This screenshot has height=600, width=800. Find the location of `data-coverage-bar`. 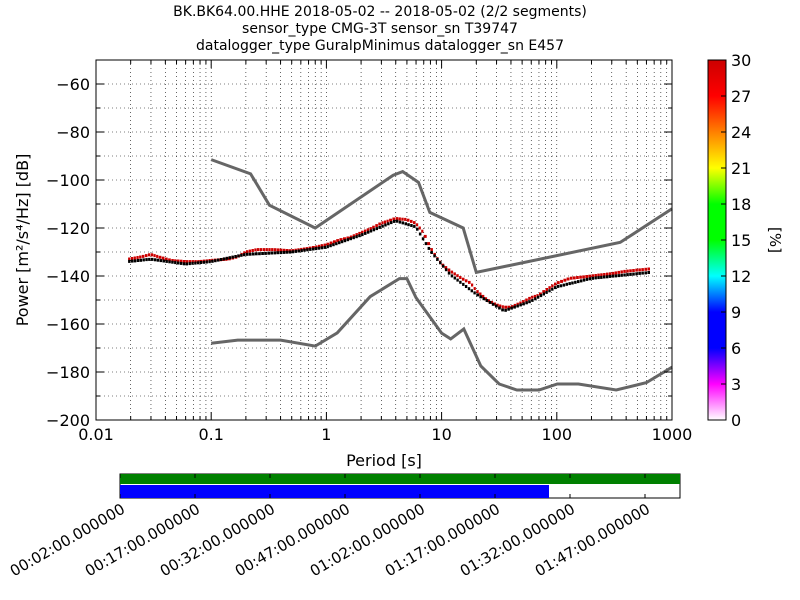

data-coverage-bar is located at coordinates (400, 479).